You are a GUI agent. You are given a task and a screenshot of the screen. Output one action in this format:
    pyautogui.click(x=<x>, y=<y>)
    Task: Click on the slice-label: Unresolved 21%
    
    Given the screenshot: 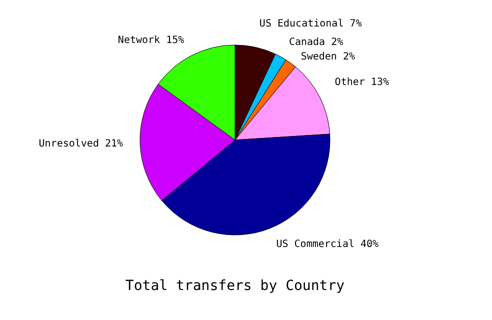 What is the action you would take?
    pyautogui.click(x=81, y=144)
    